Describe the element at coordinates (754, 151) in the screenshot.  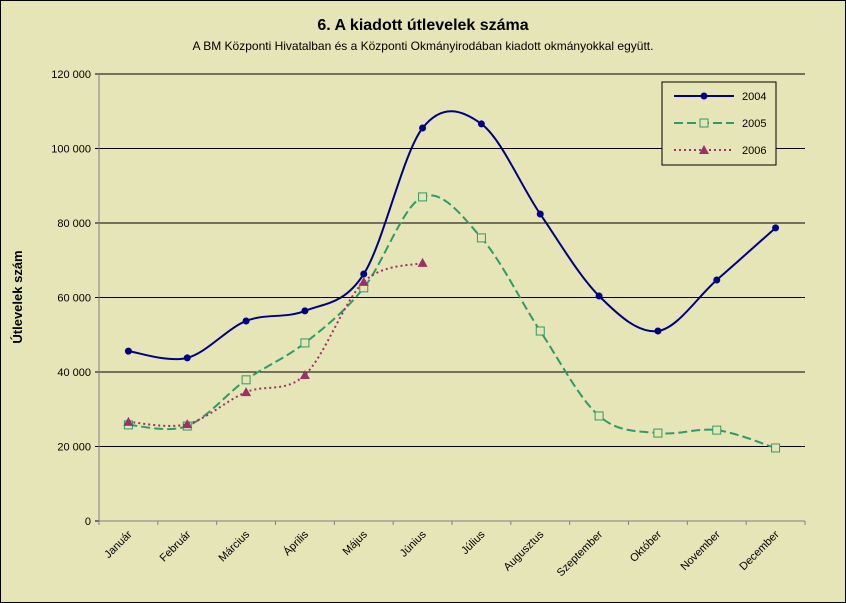
I see `legend-label: 2006` at that location.